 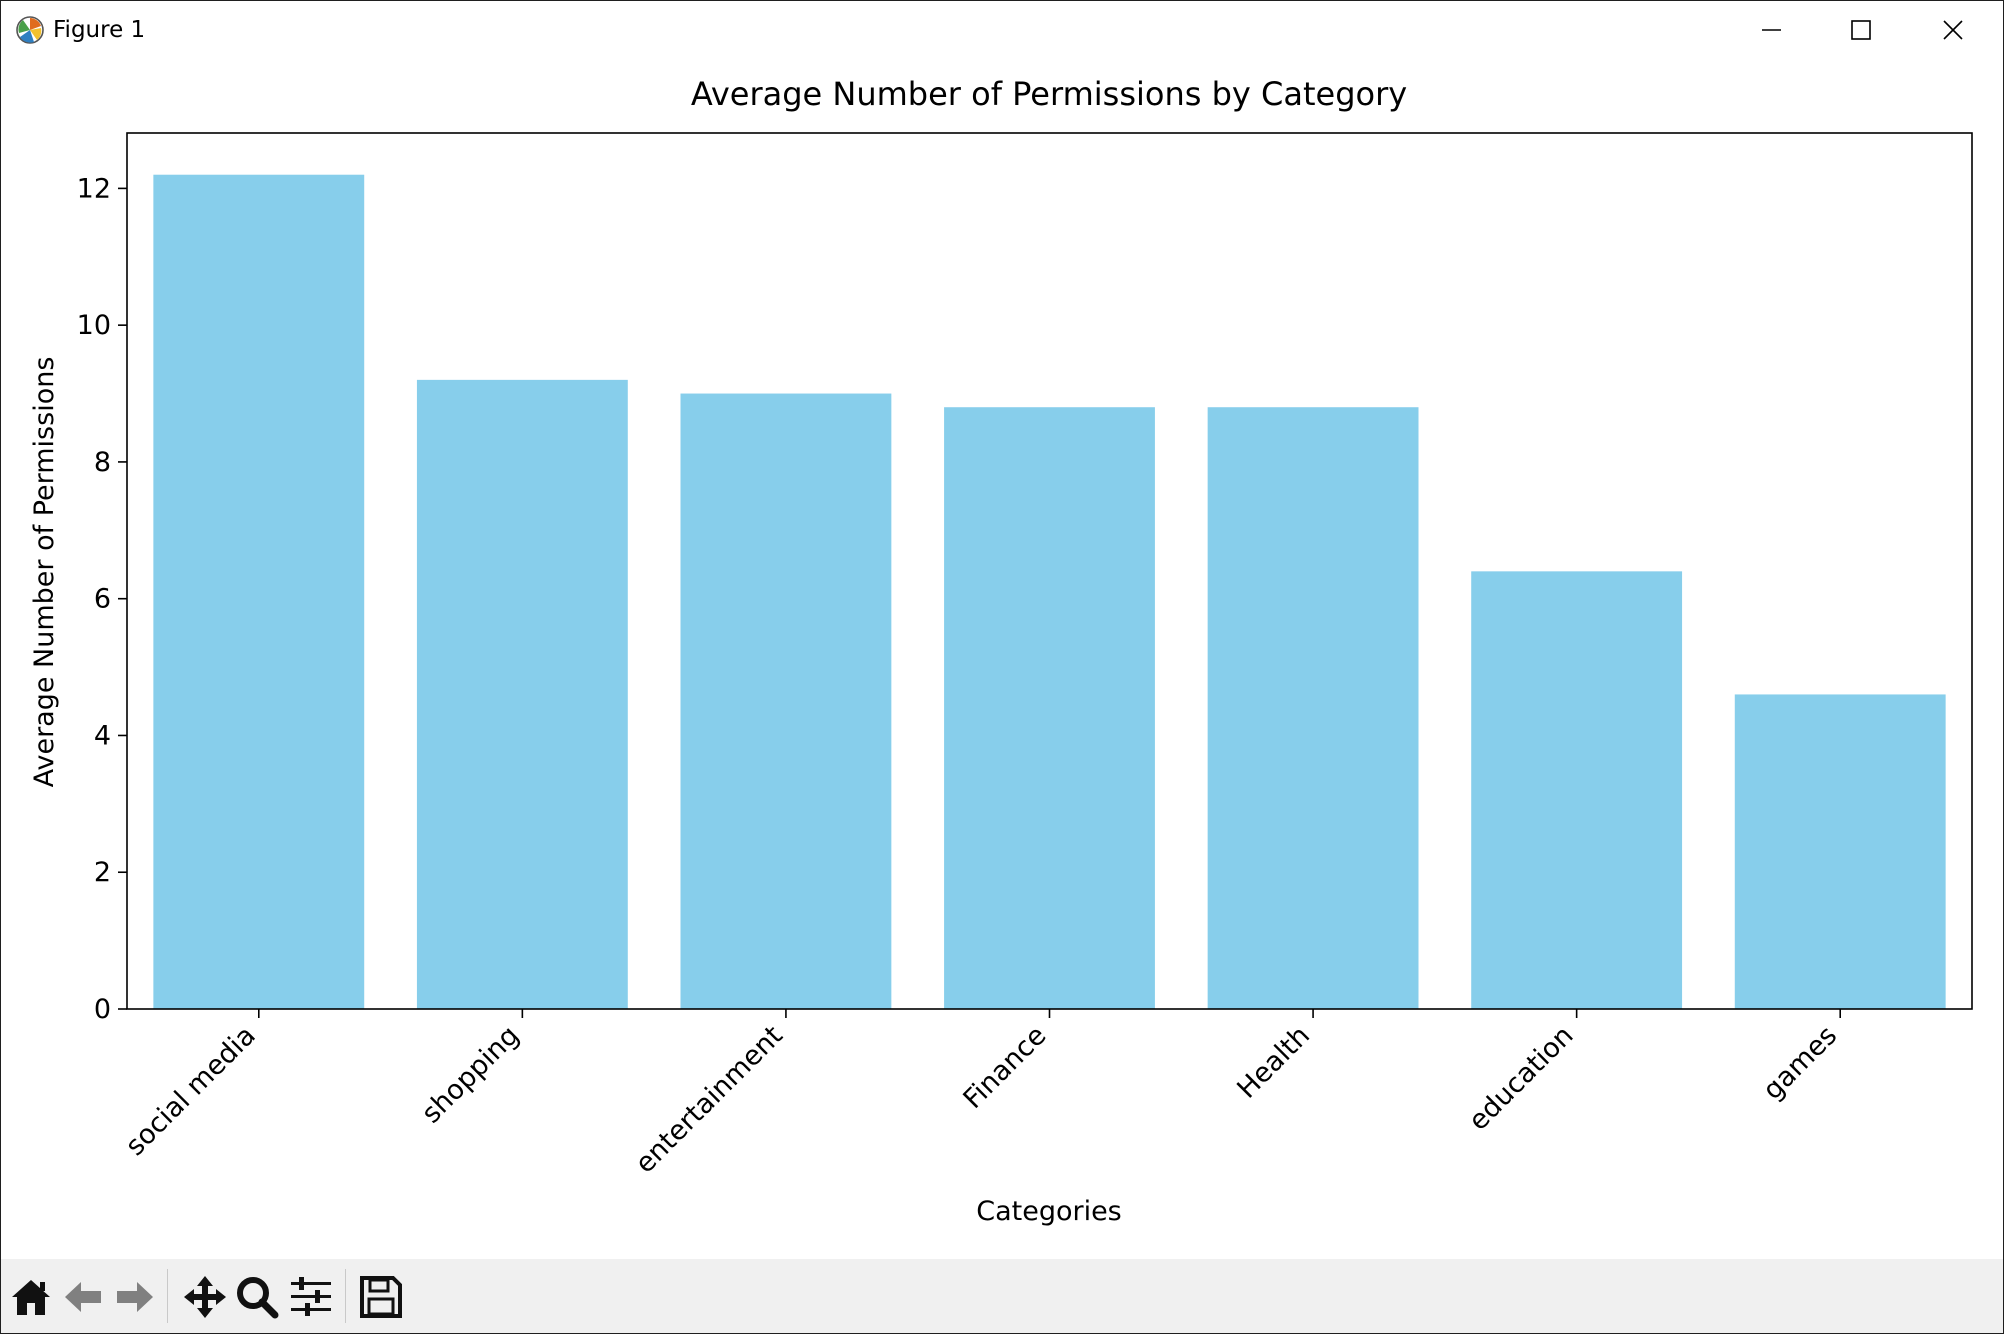 I want to click on y-tick-label-5: 10, so click(x=94, y=325).